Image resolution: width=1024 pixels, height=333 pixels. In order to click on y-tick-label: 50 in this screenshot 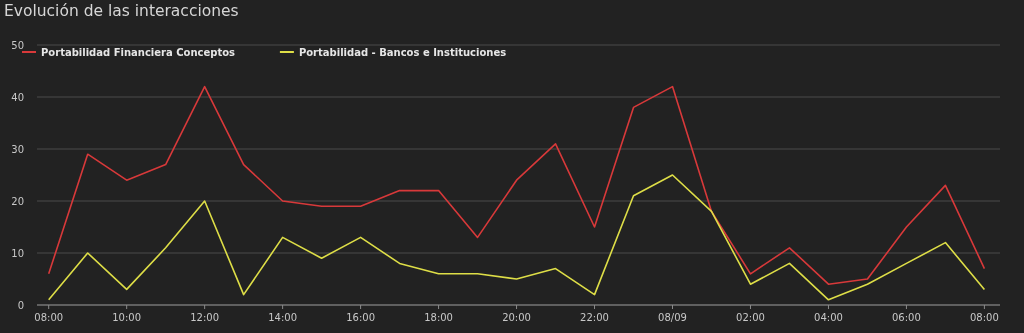, I will do `click(17, 45)`.